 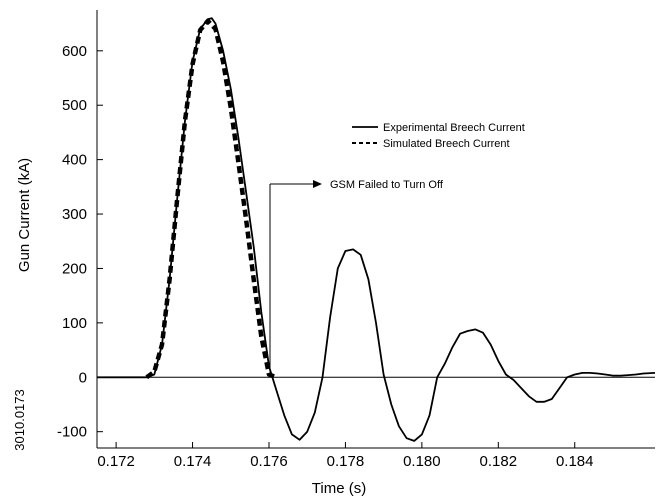 I want to click on y-tick-label: 300, so click(x=74, y=214).